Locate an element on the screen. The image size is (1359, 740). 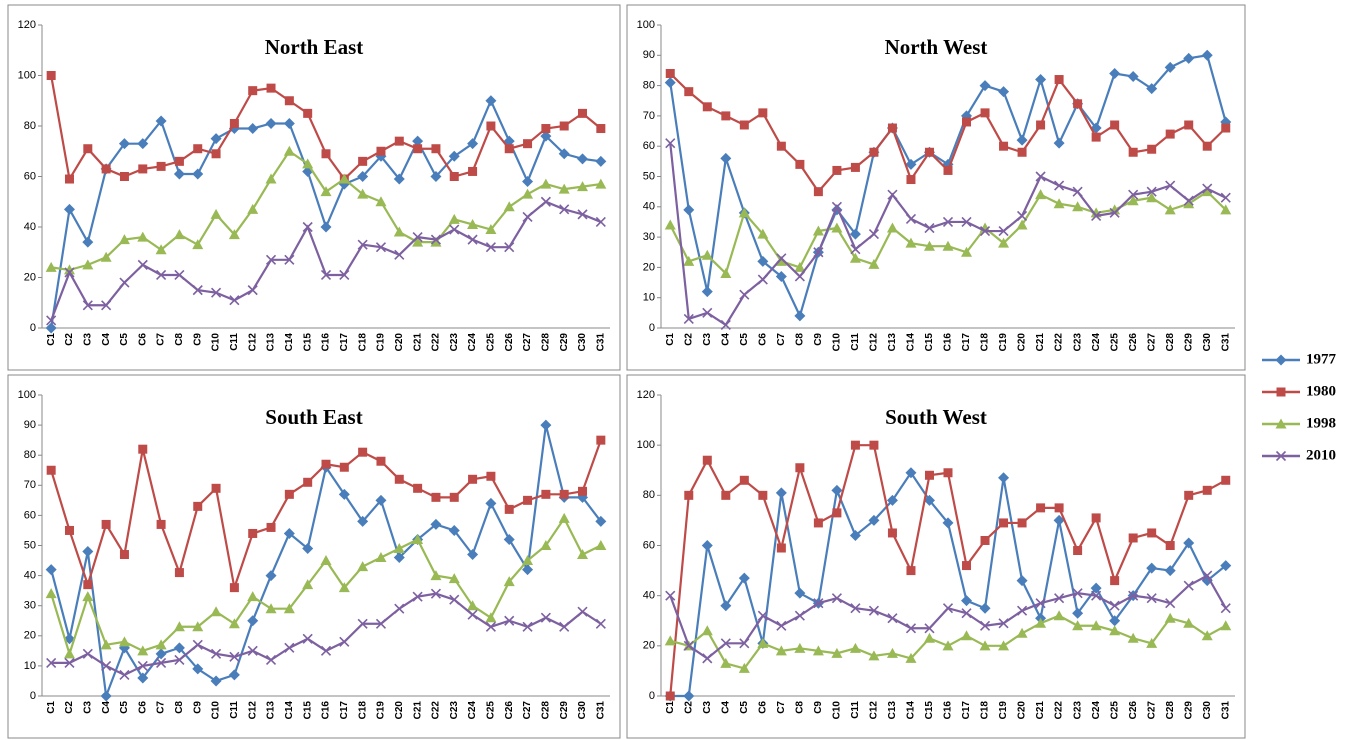
y-tick-label: 50 is located at coordinates (649, 176).